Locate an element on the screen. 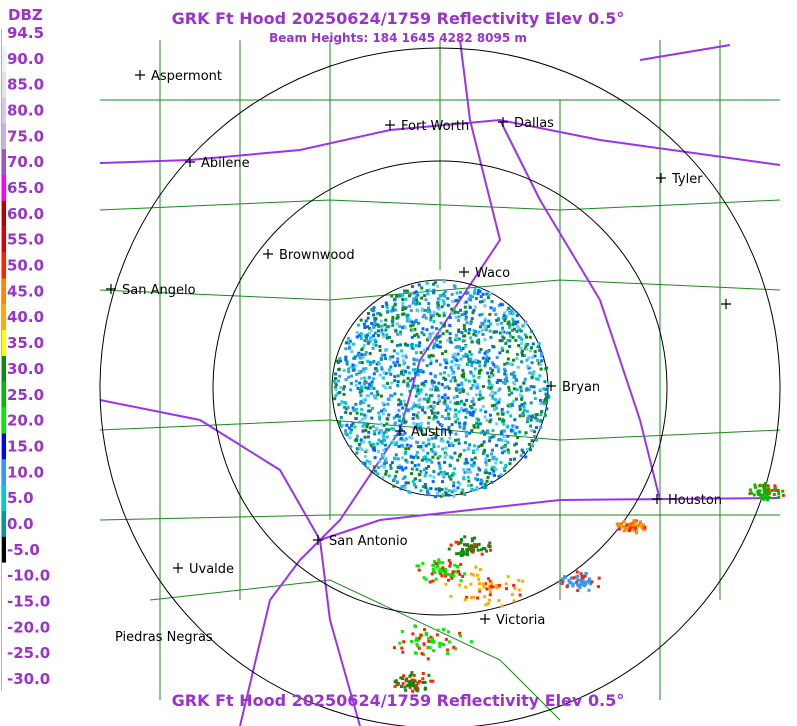  city-name: Uvalde is located at coordinates (211, 569).